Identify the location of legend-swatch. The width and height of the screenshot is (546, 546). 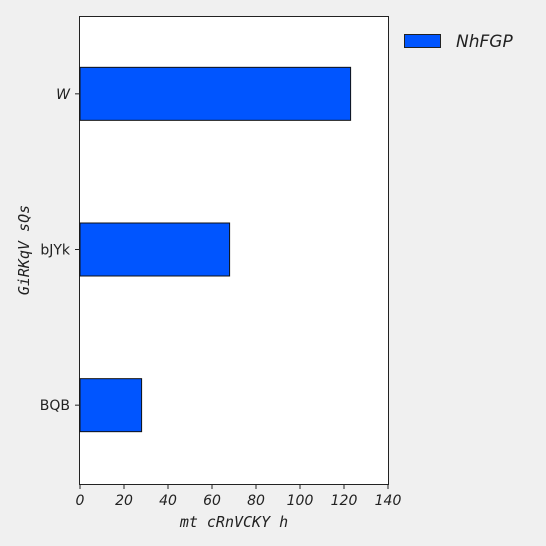
(422, 41).